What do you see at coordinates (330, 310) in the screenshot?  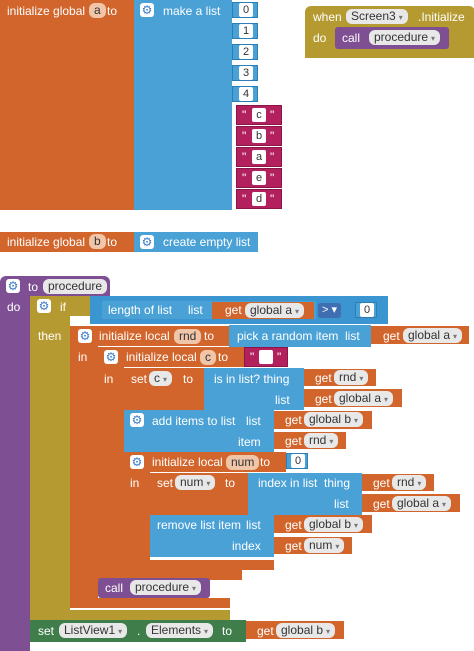 I see `compare-operator-dropdown: > ▾` at bounding box center [330, 310].